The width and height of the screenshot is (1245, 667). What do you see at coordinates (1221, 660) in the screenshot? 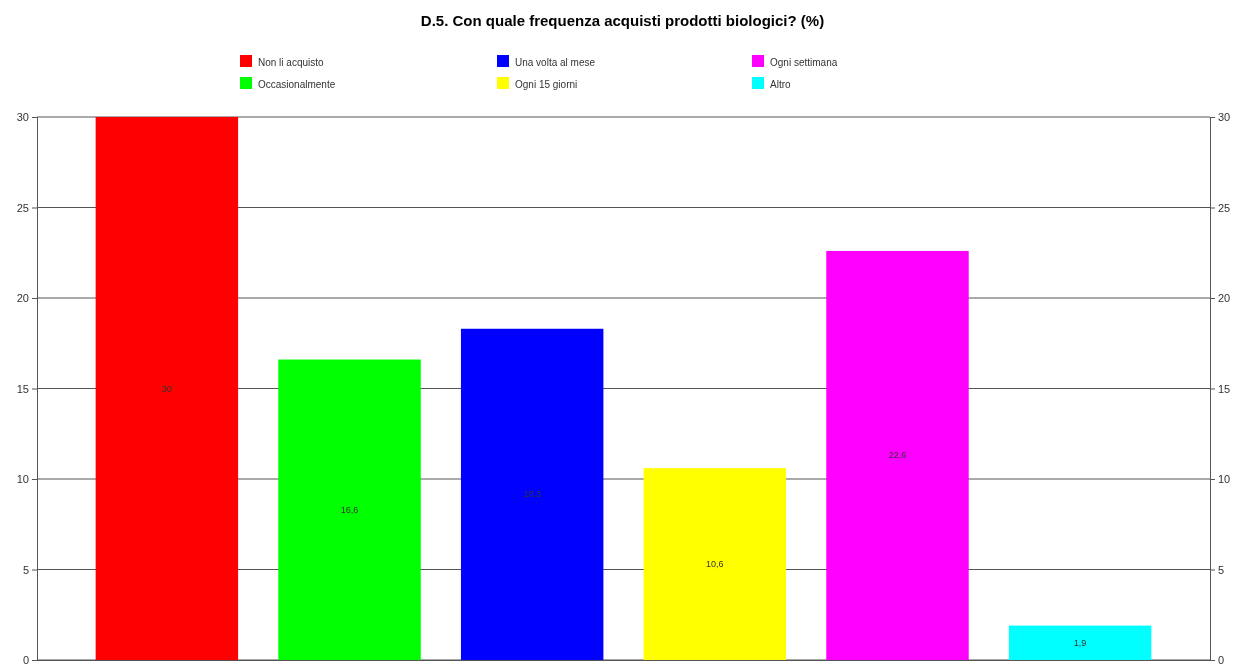
I see `y2-tick-label: 0` at bounding box center [1221, 660].